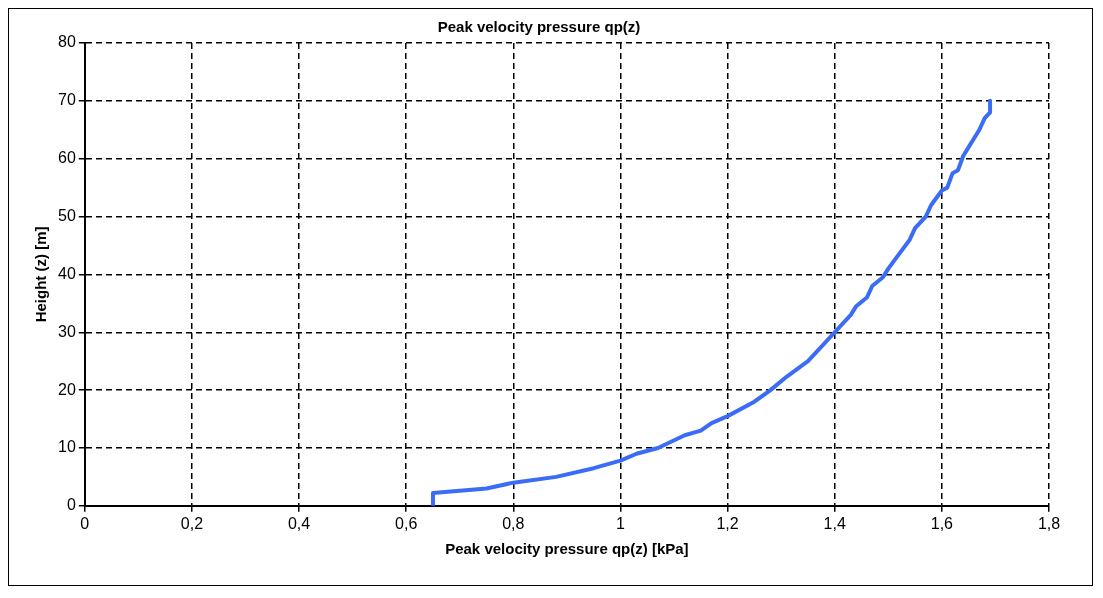 The image size is (1103, 598). I want to click on y-tick-label: 60, so click(67, 158).